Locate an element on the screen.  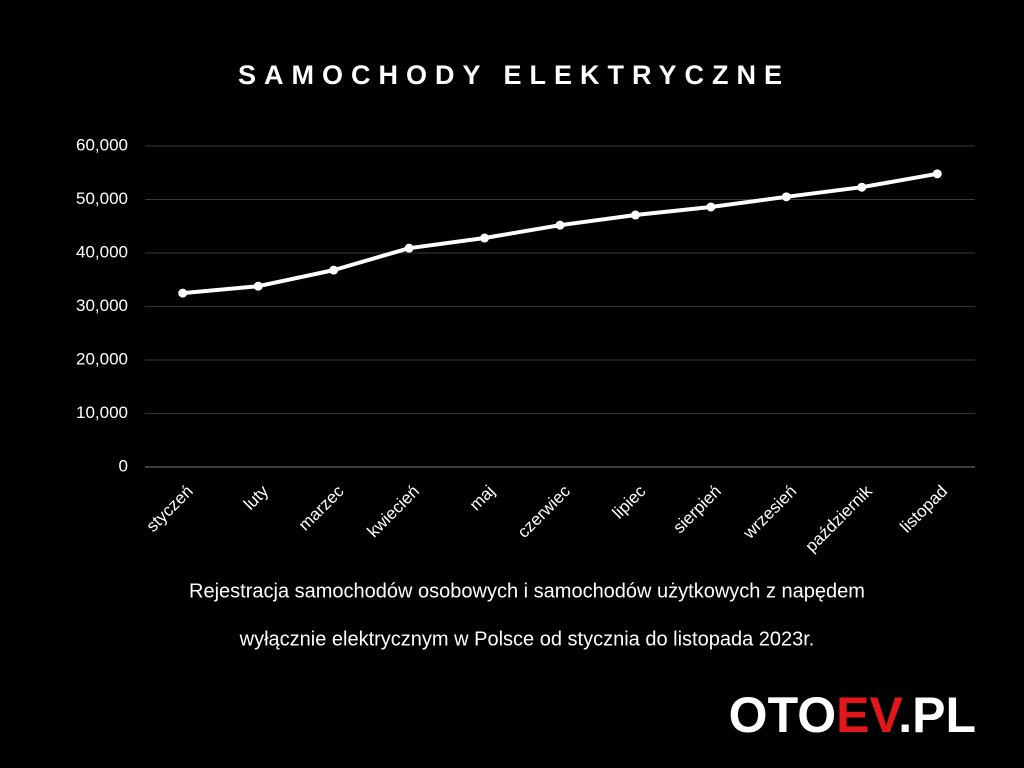
logo-part: OTO is located at coordinates (782, 715).